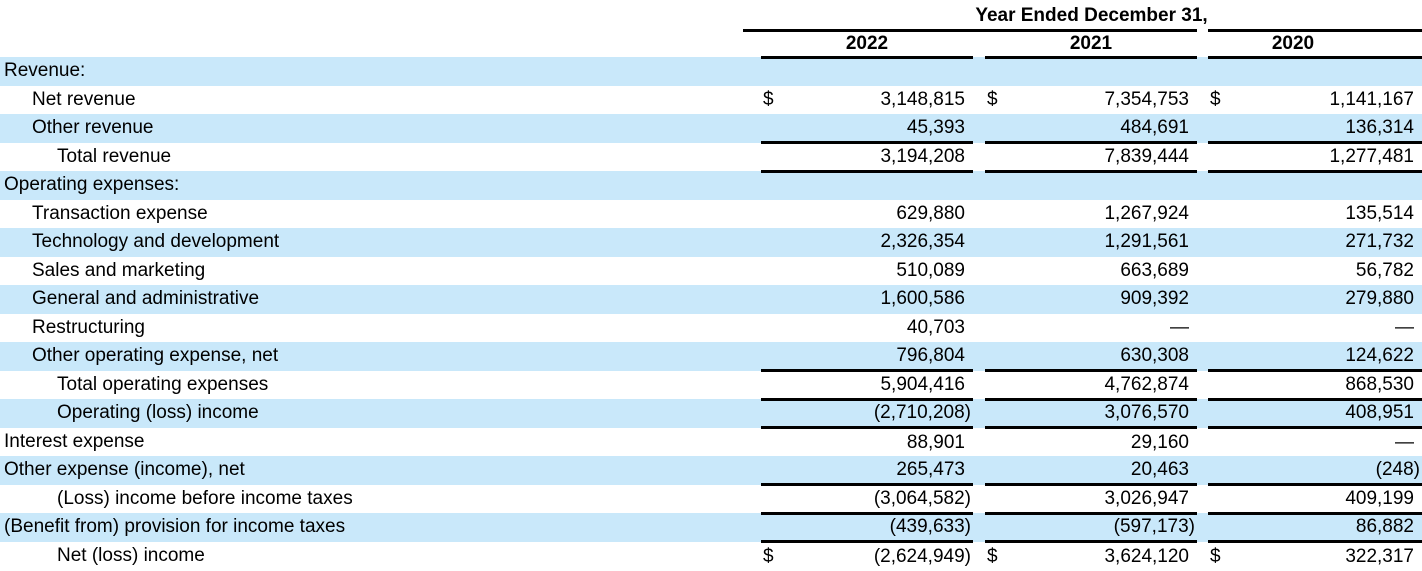 This screenshot has width=1422, height=571. Describe the element at coordinates (930, 213) in the screenshot. I see `value-2022: 629,880` at that location.